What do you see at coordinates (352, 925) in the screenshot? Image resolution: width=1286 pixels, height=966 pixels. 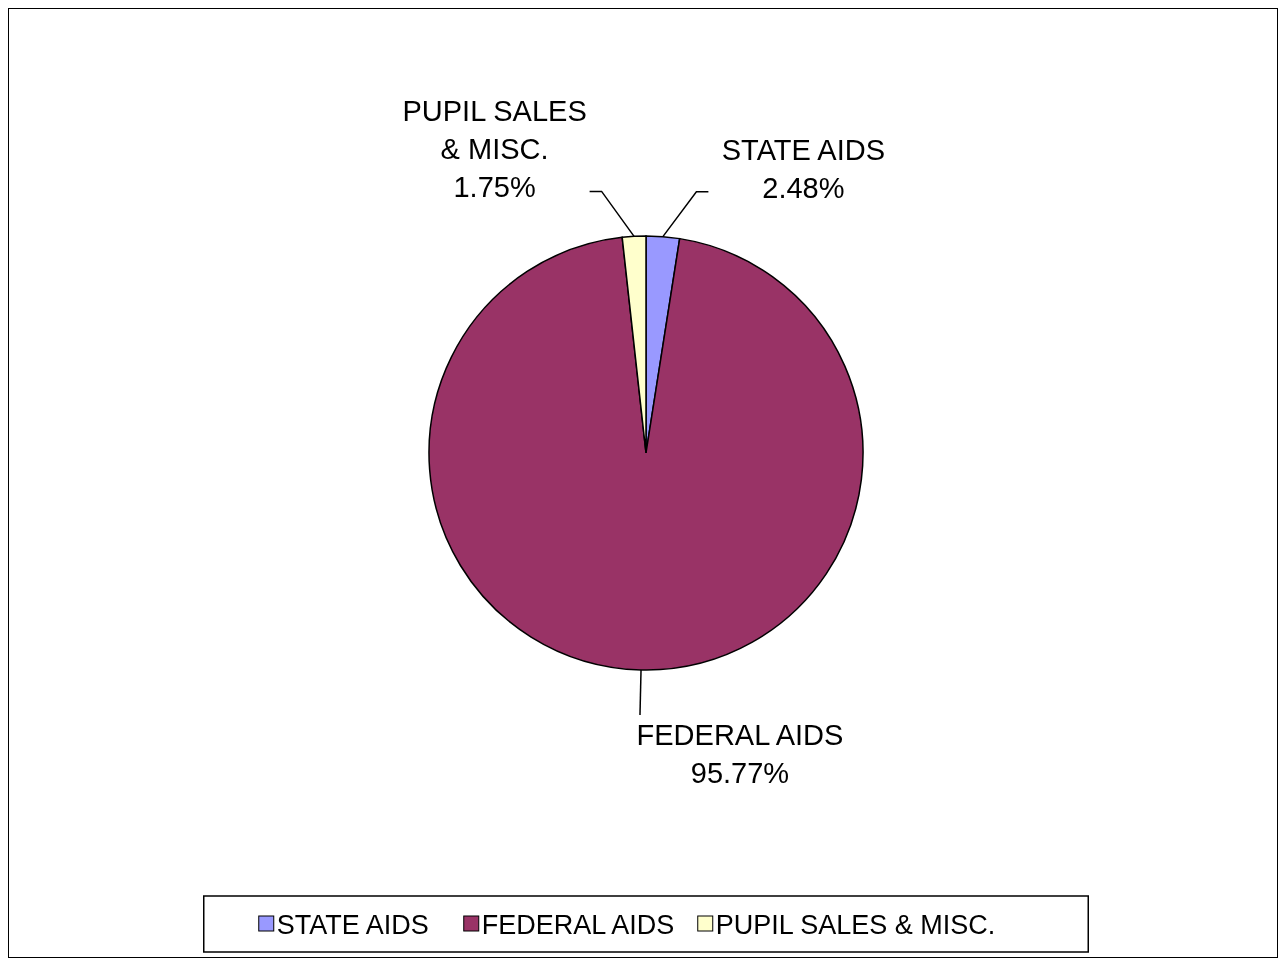 I see `legend-label: STATE AIDS` at bounding box center [352, 925].